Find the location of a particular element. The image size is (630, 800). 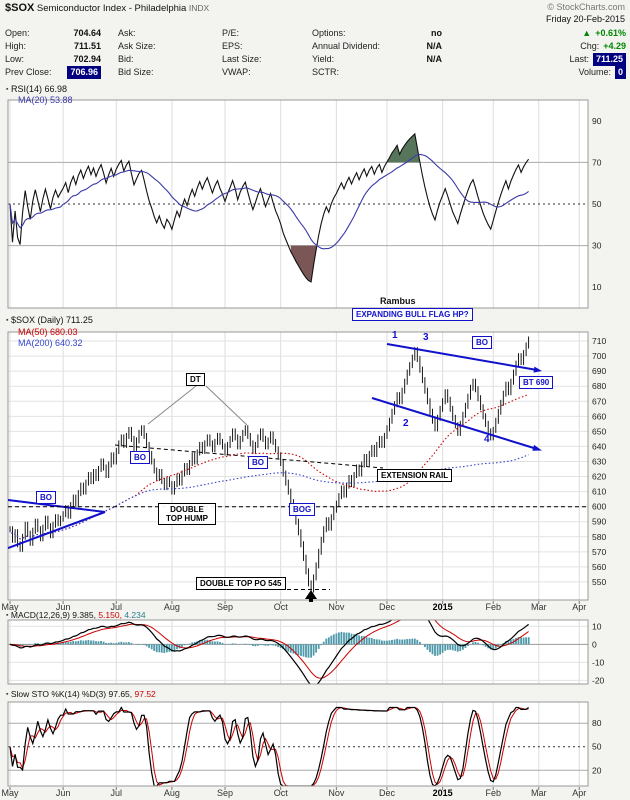

quote-pct-change: ▲ +0.61% is located at coordinates (604, 33).